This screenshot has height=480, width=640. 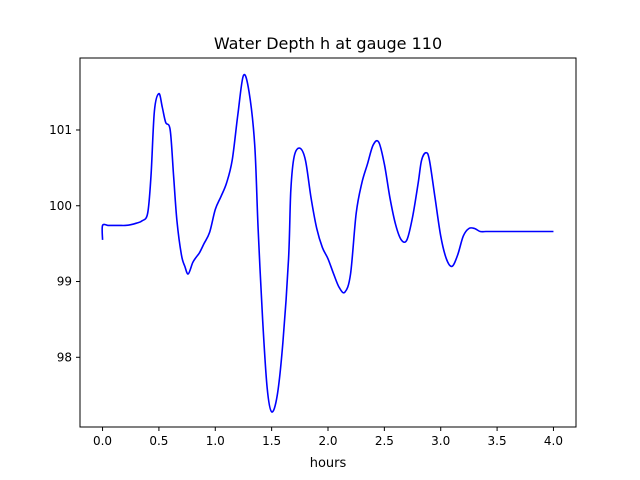 What do you see at coordinates (102, 441) in the screenshot?
I see `x-tick-label: 0.0` at bounding box center [102, 441].